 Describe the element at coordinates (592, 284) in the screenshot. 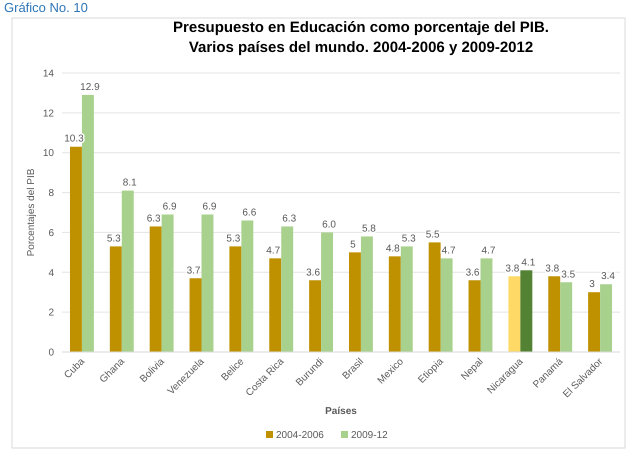

I see `data-label: 3` at that location.